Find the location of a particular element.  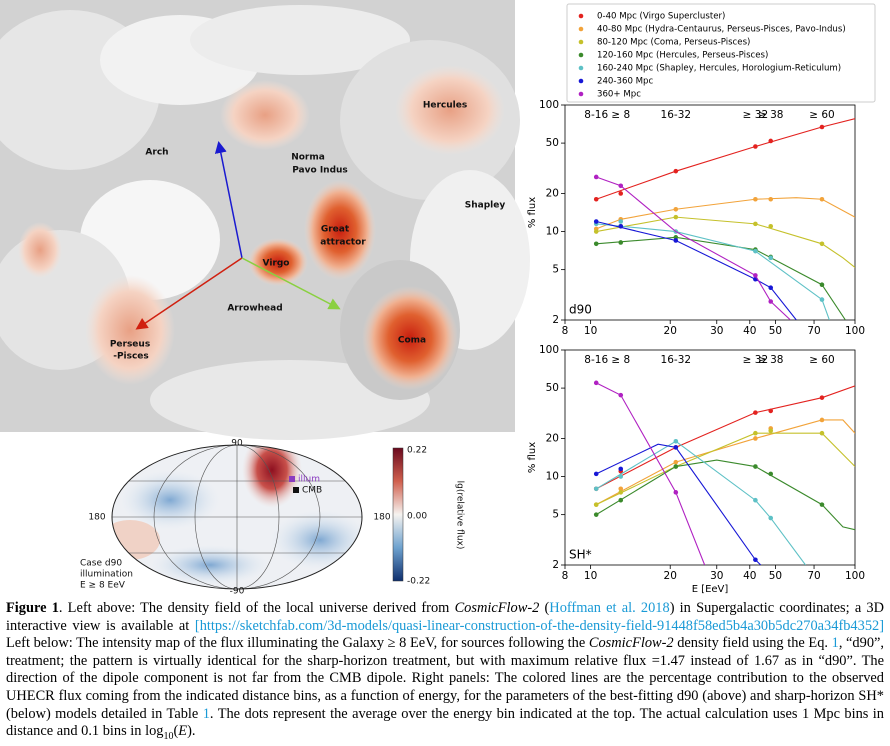

plot-area is located at coordinates (724, 472).